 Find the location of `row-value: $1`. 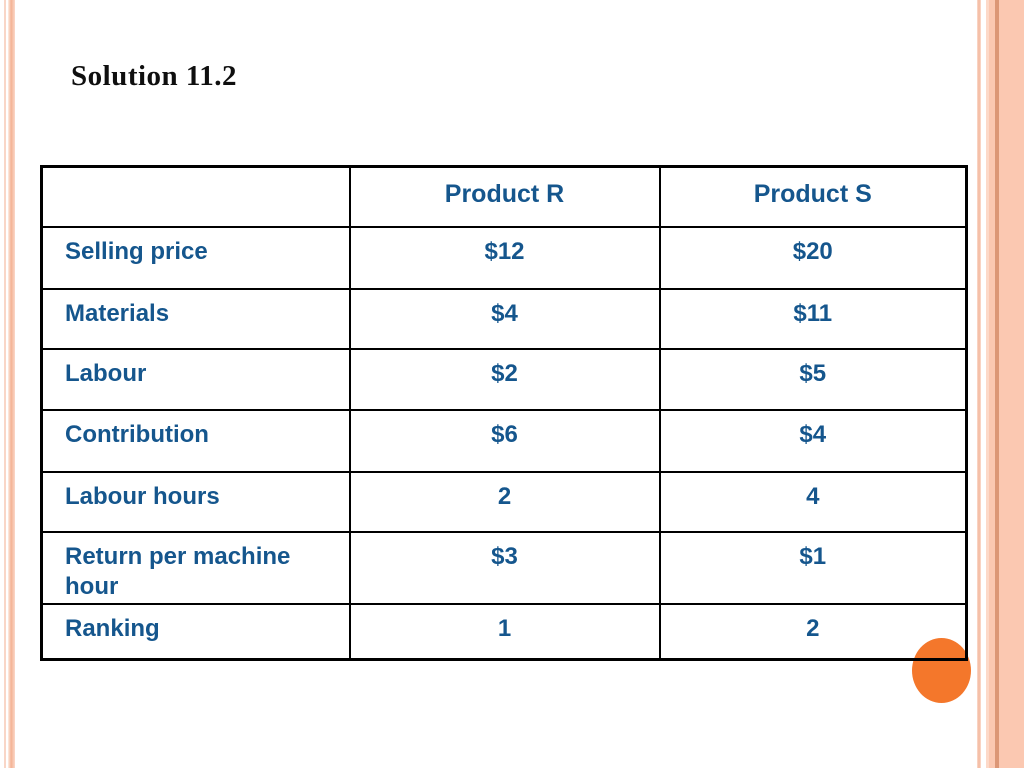

row-value: $1 is located at coordinates (813, 567).